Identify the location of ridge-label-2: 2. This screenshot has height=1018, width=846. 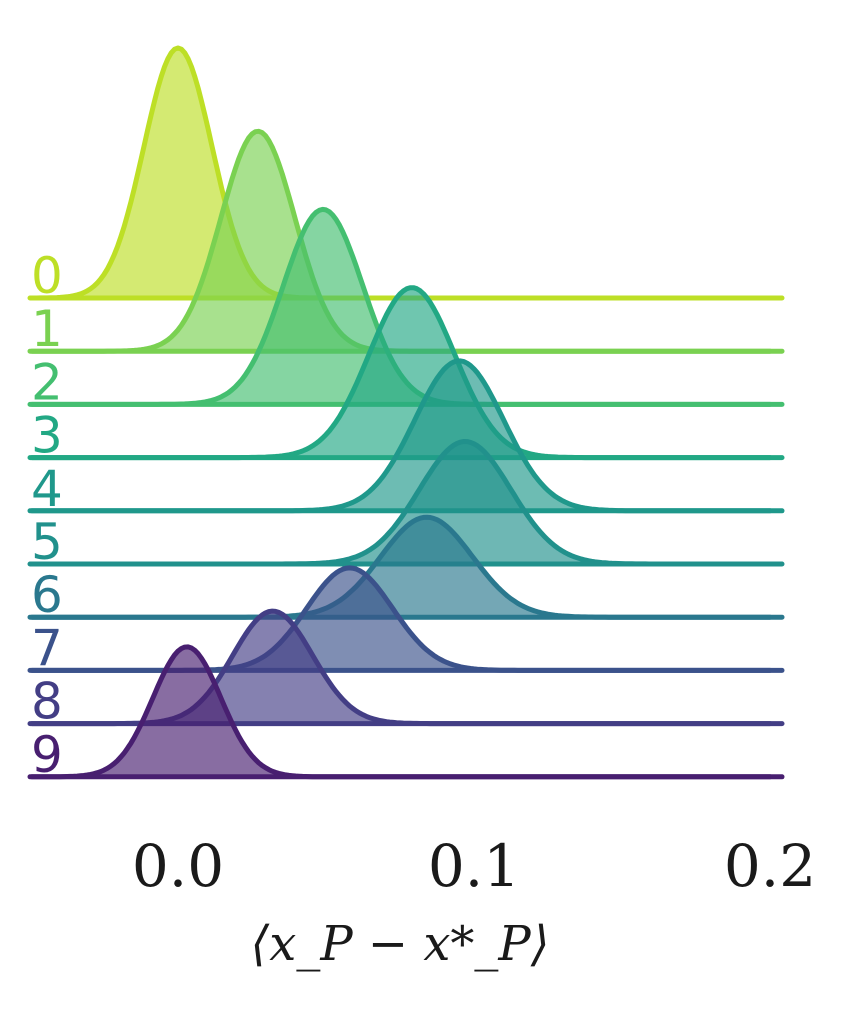
(47, 382).